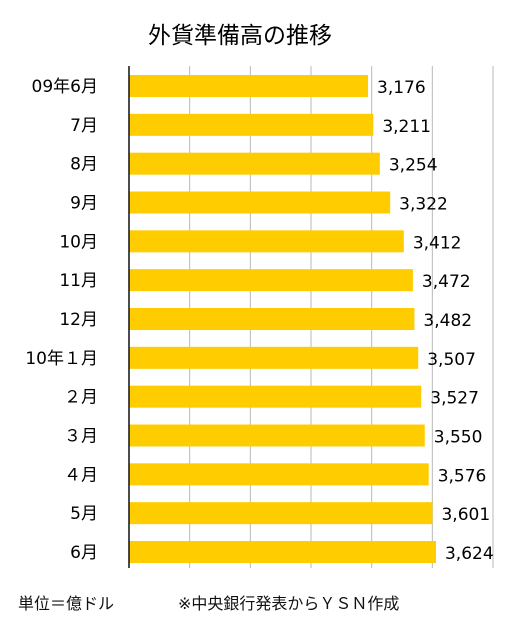 This screenshot has width=515, height=635. What do you see at coordinates (78, 281) in the screenshot?
I see `category-label-5: 11月` at bounding box center [78, 281].